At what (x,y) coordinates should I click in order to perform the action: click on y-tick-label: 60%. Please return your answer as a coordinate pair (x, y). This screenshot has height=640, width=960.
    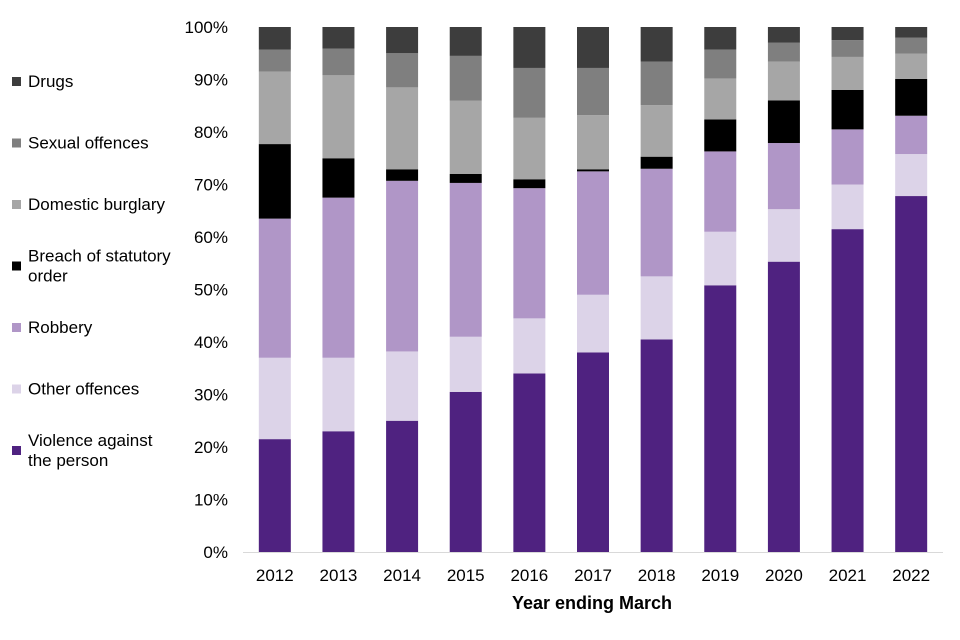
    Looking at the image, I should click on (211, 237).